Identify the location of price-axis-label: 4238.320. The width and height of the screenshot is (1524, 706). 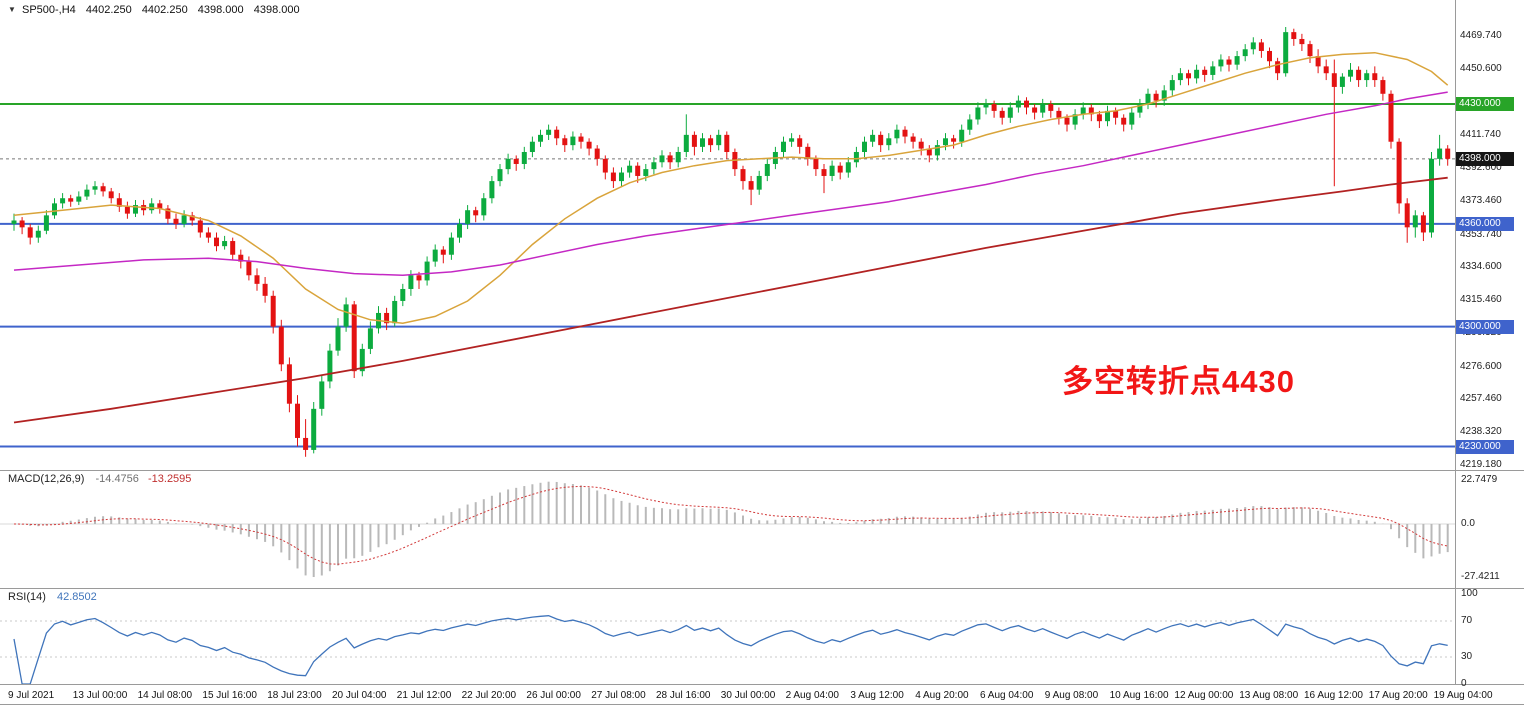
(1481, 432).